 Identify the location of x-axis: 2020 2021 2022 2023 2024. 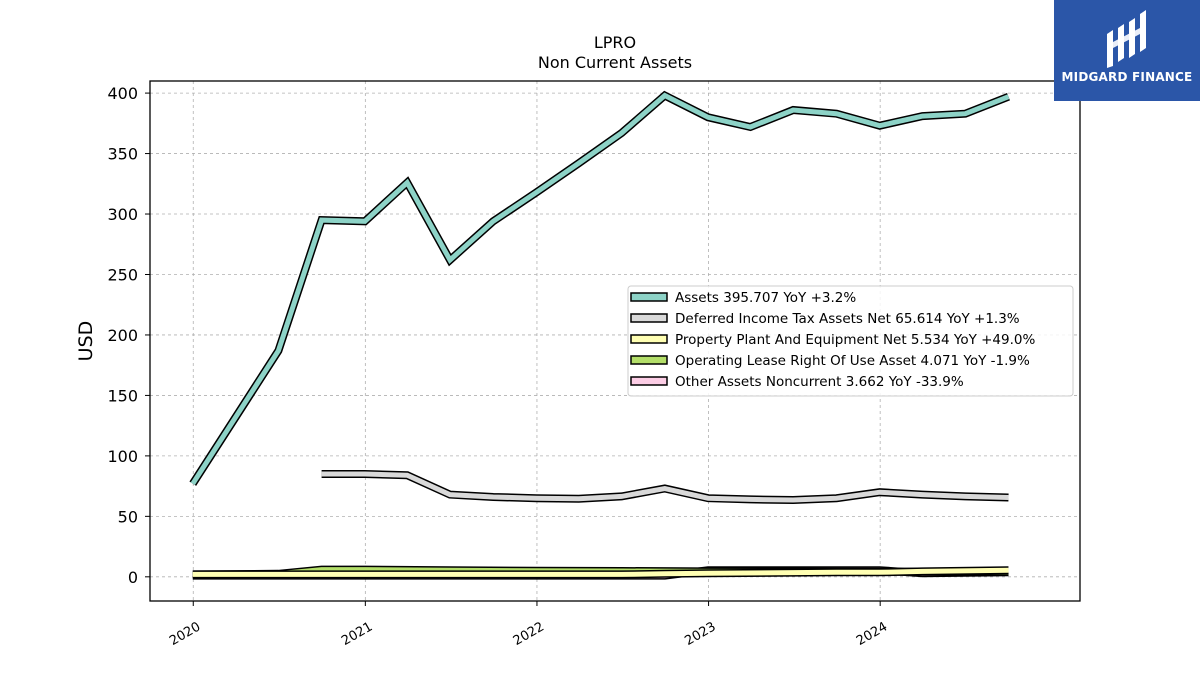
(528, 625).